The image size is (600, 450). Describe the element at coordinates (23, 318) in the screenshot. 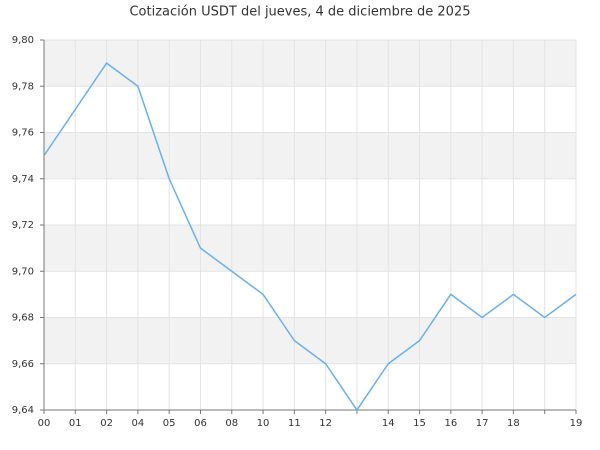

I see `y-tick-label: 9,68` at that location.